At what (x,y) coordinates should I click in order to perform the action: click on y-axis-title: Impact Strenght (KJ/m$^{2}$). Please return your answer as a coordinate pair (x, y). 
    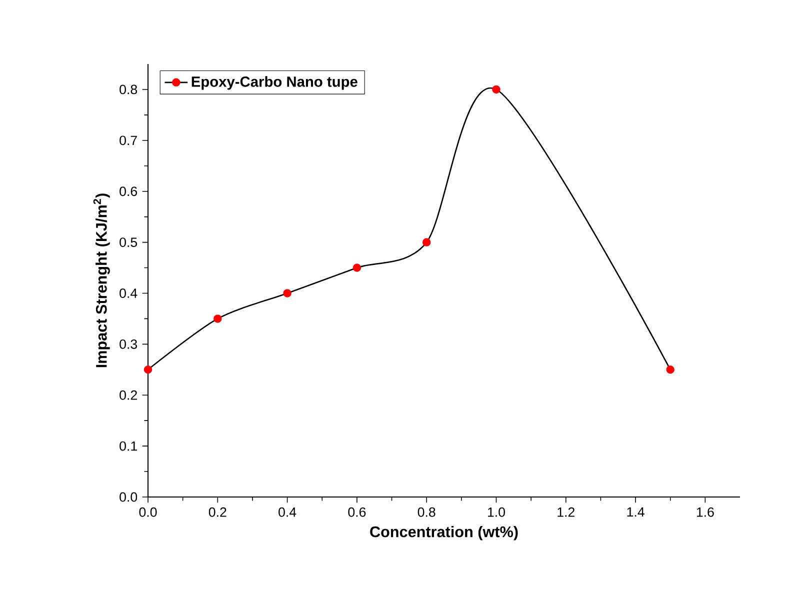
    Looking at the image, I should click on (101, 281).